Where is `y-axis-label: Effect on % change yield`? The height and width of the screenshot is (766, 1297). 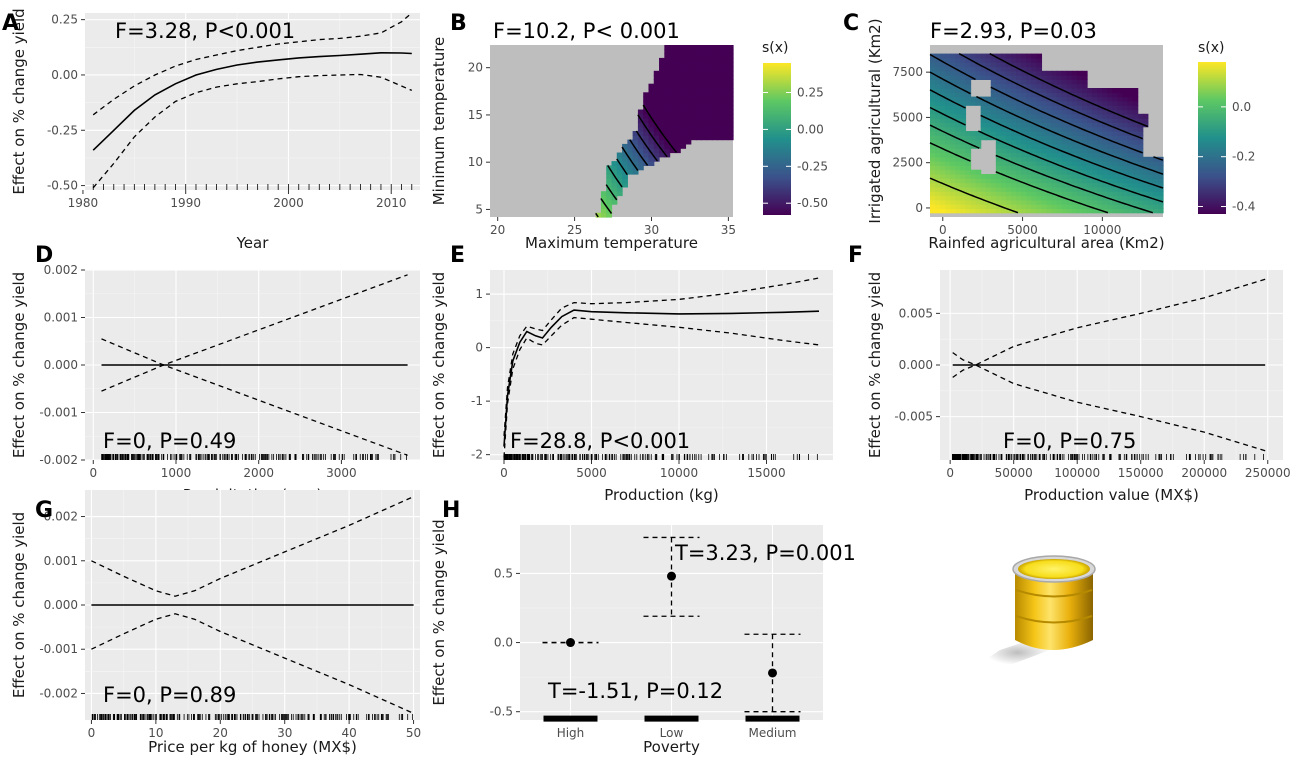
y-axis-label: Effect on % change yield is located at coordinates (875, 365).